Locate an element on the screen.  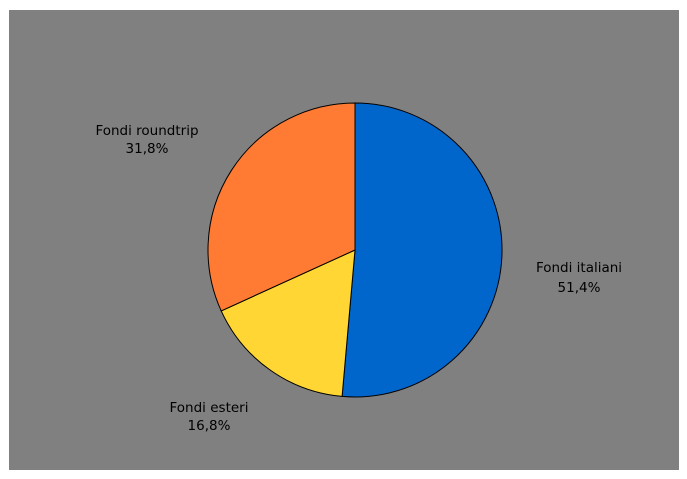
pie-slice-fondi-roundtrip is located at coordinates (281, 207).